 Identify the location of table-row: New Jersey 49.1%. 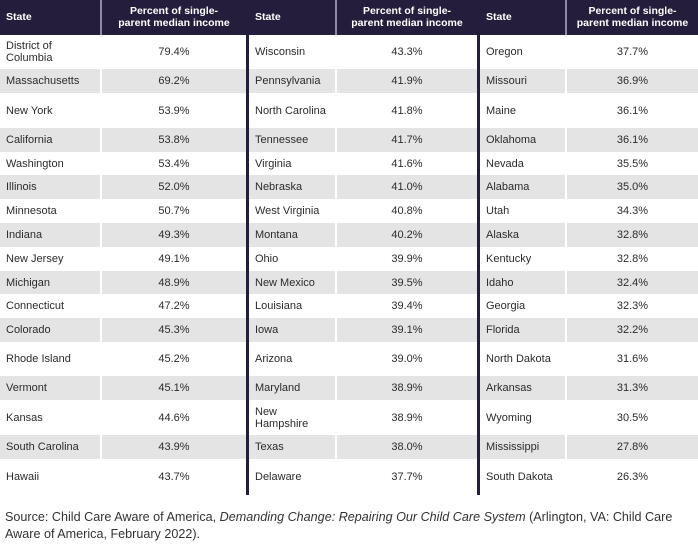
(123, 259).